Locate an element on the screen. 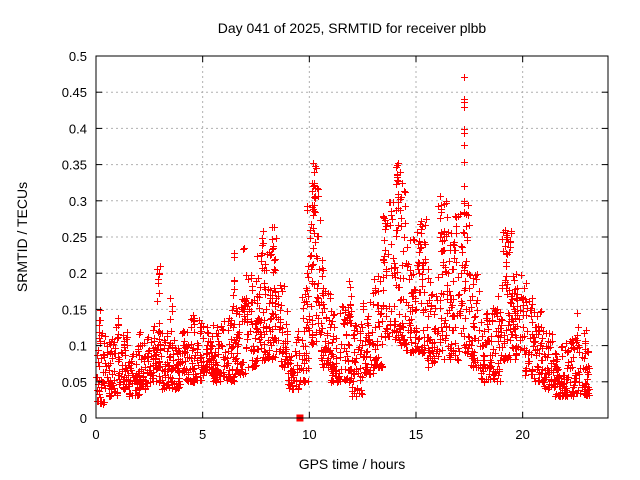 The width and height of the screenshot is (640, 480). y-tick-label: 0.25 is located at coordinates (74, 237).